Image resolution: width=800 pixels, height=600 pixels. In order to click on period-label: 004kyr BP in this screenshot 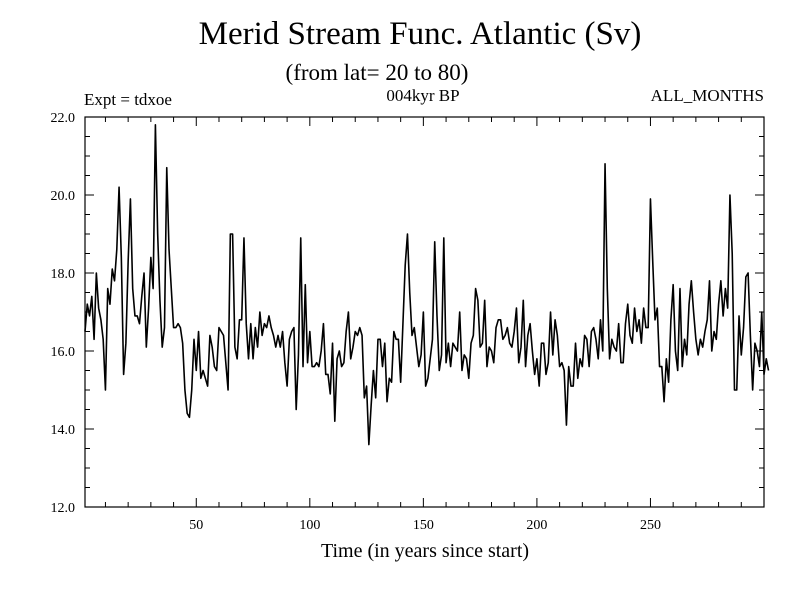, I will do `click(423, 95)`.